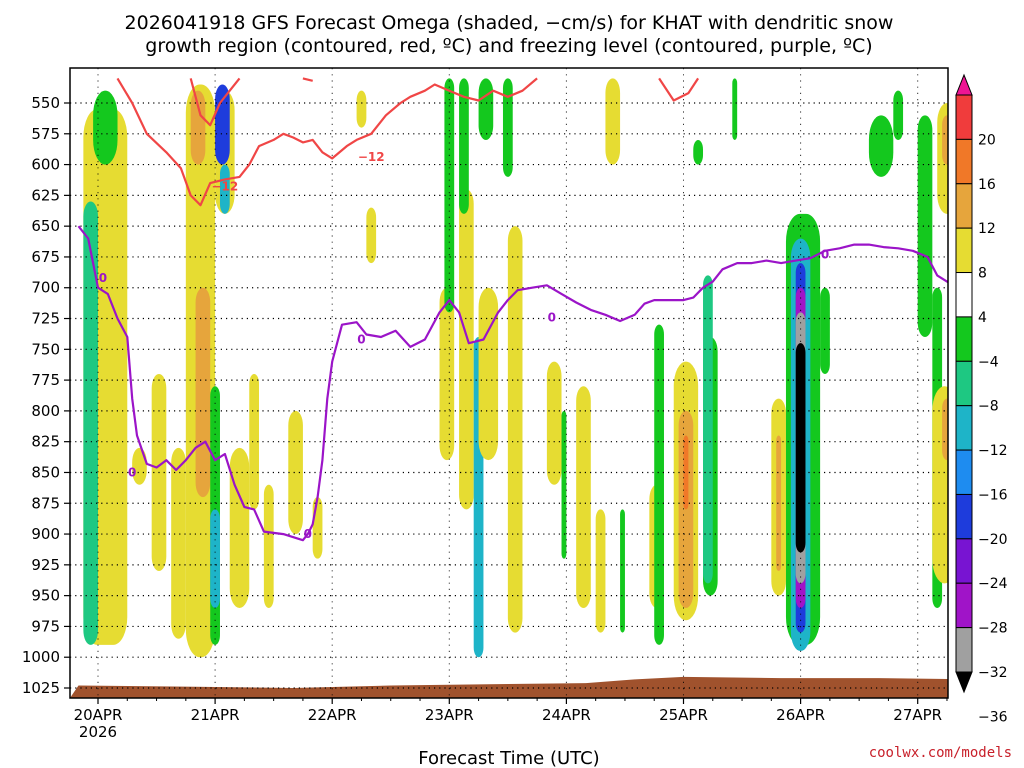 The height and width of the screenshot is (768, 1024). I want to click on y-tick-label-825: 825, so click(45, 442).